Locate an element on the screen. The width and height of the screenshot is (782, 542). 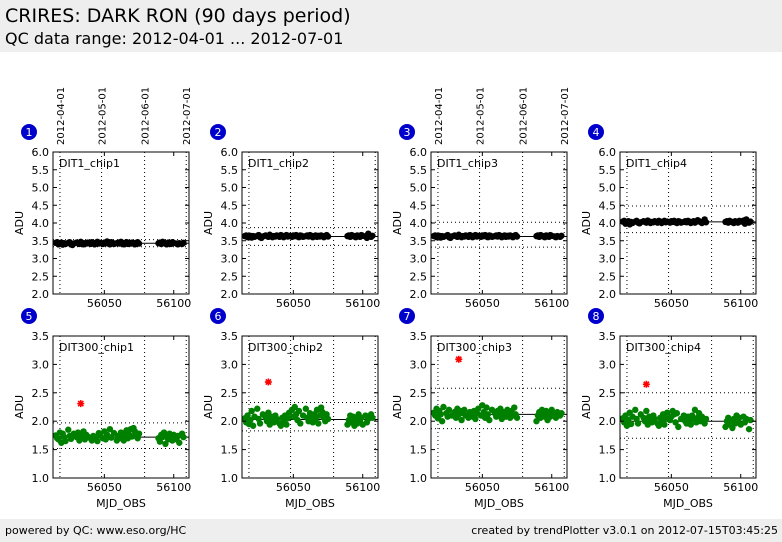
plot-2-ytick-label-0: 2.0 is located at coordinates (230, 294).